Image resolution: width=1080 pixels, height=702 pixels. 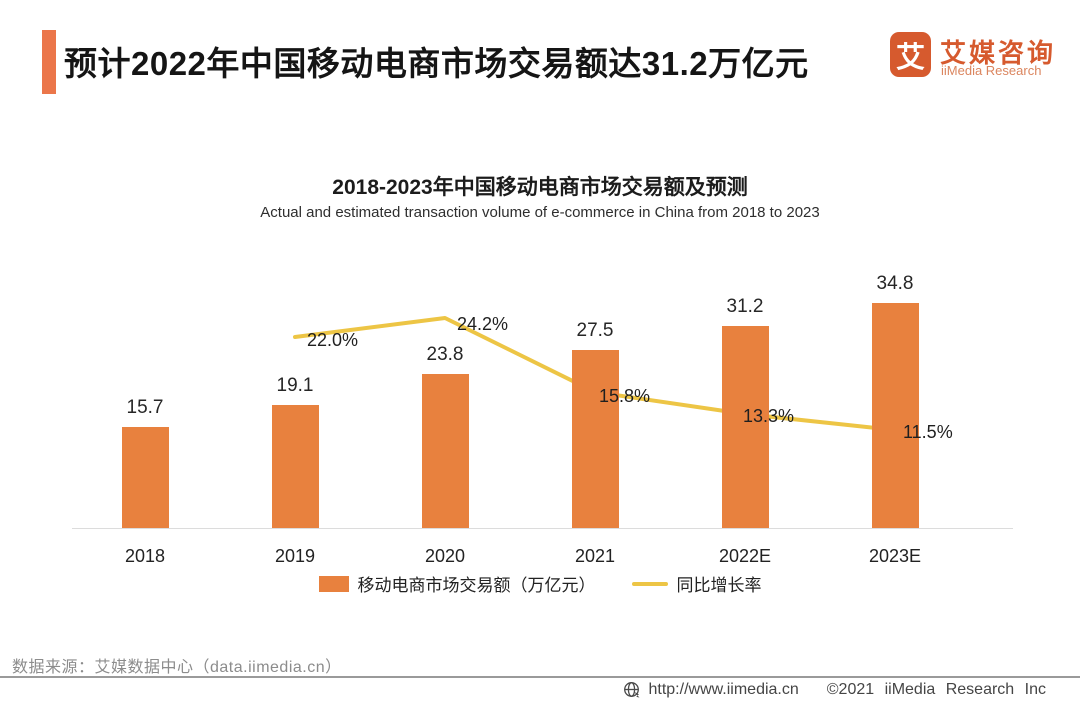 What do you see at coordinates (910, 57) in the screenshot?
I see `logo-glyph: 艾` at bounding box center [910, 57].